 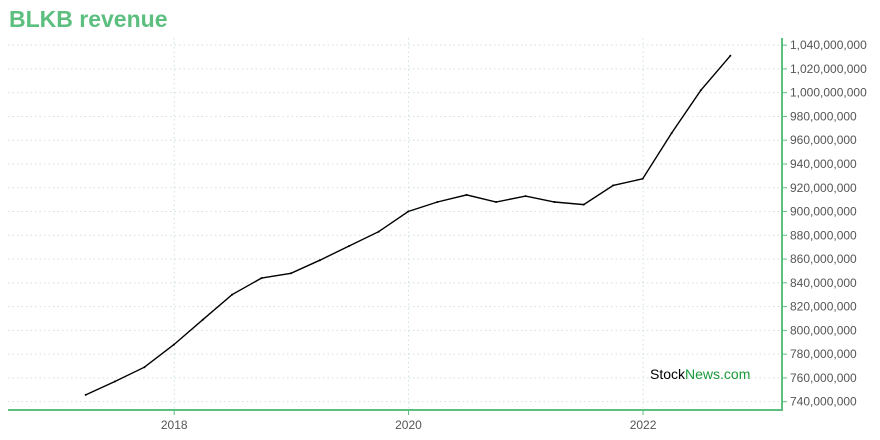 What do you see at coordinates (823, 140) in the screenshot?
I see `y-tick-label: 960,000,000` at bounding box center [823, 140].